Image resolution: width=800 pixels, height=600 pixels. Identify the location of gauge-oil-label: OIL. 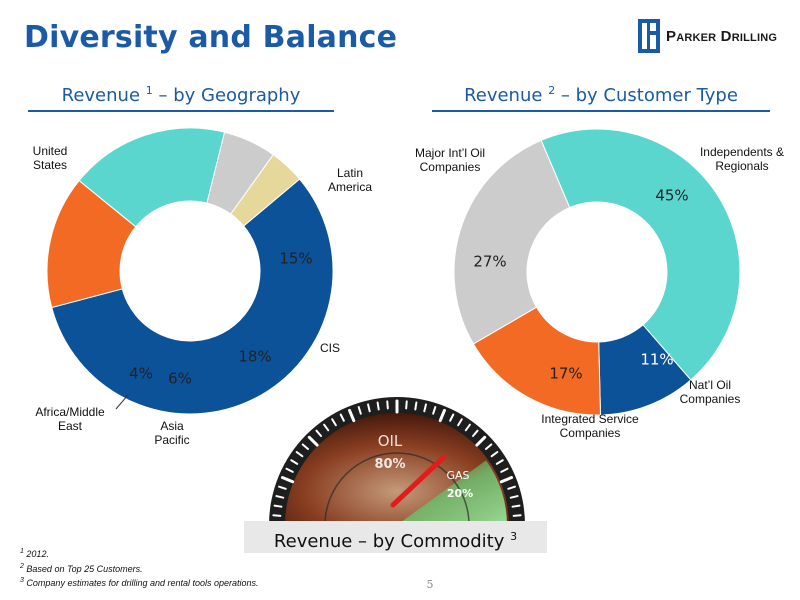
(390, 441).